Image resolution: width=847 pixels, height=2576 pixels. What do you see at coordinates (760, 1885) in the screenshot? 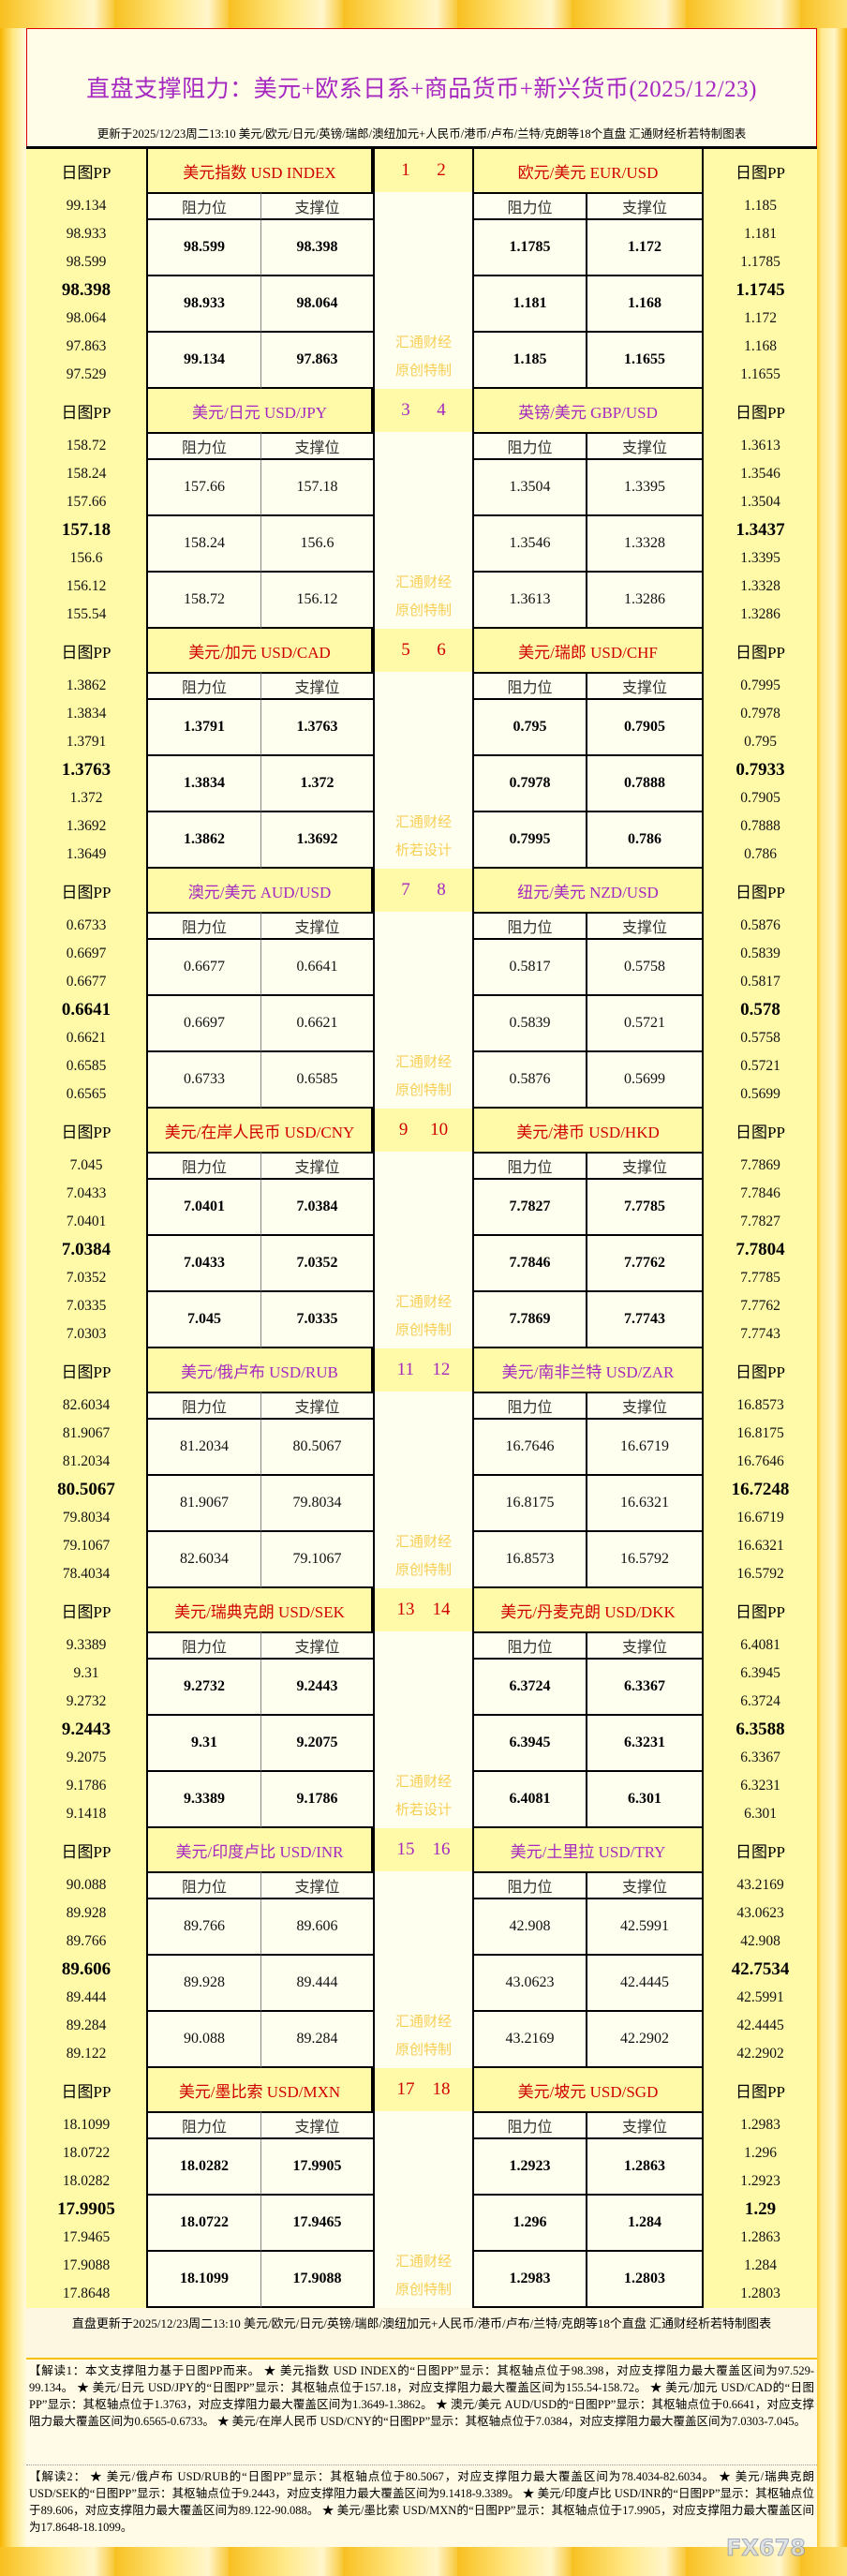
I see `pp-value: 43.2169` at bounding box center [760, 1885].